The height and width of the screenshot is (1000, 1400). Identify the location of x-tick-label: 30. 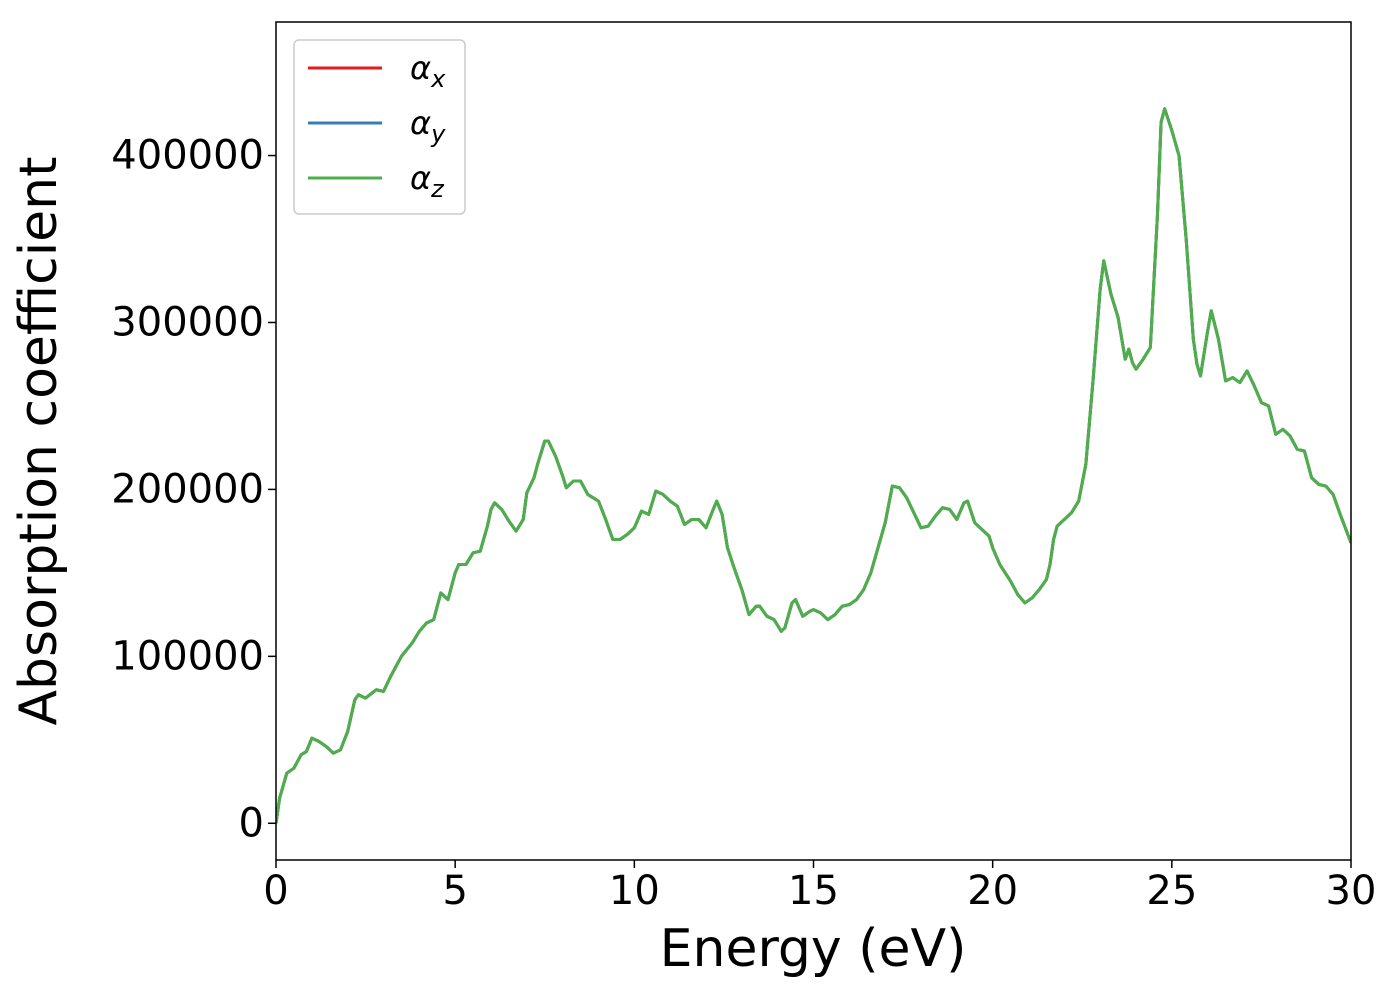
(1351, 891).